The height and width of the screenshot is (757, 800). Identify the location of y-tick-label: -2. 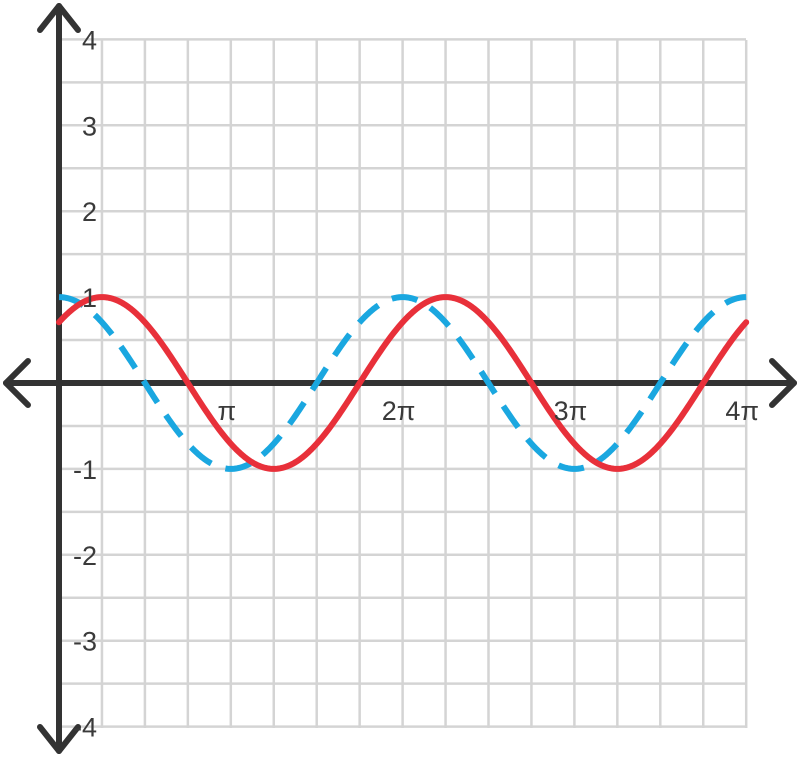
(85, 556).